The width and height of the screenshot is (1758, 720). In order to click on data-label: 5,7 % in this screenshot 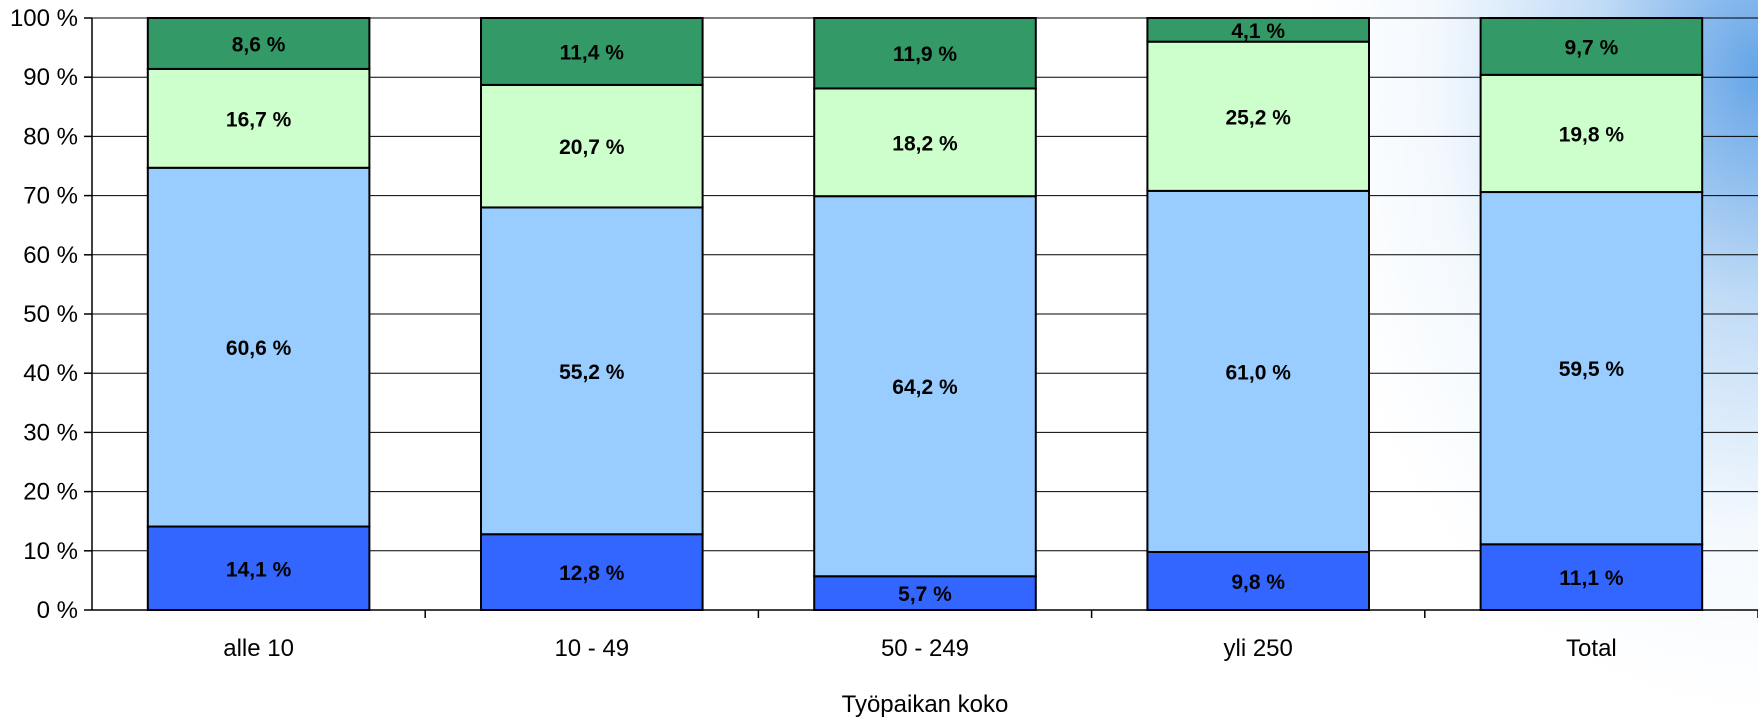, I will do `click(925, 594)`.